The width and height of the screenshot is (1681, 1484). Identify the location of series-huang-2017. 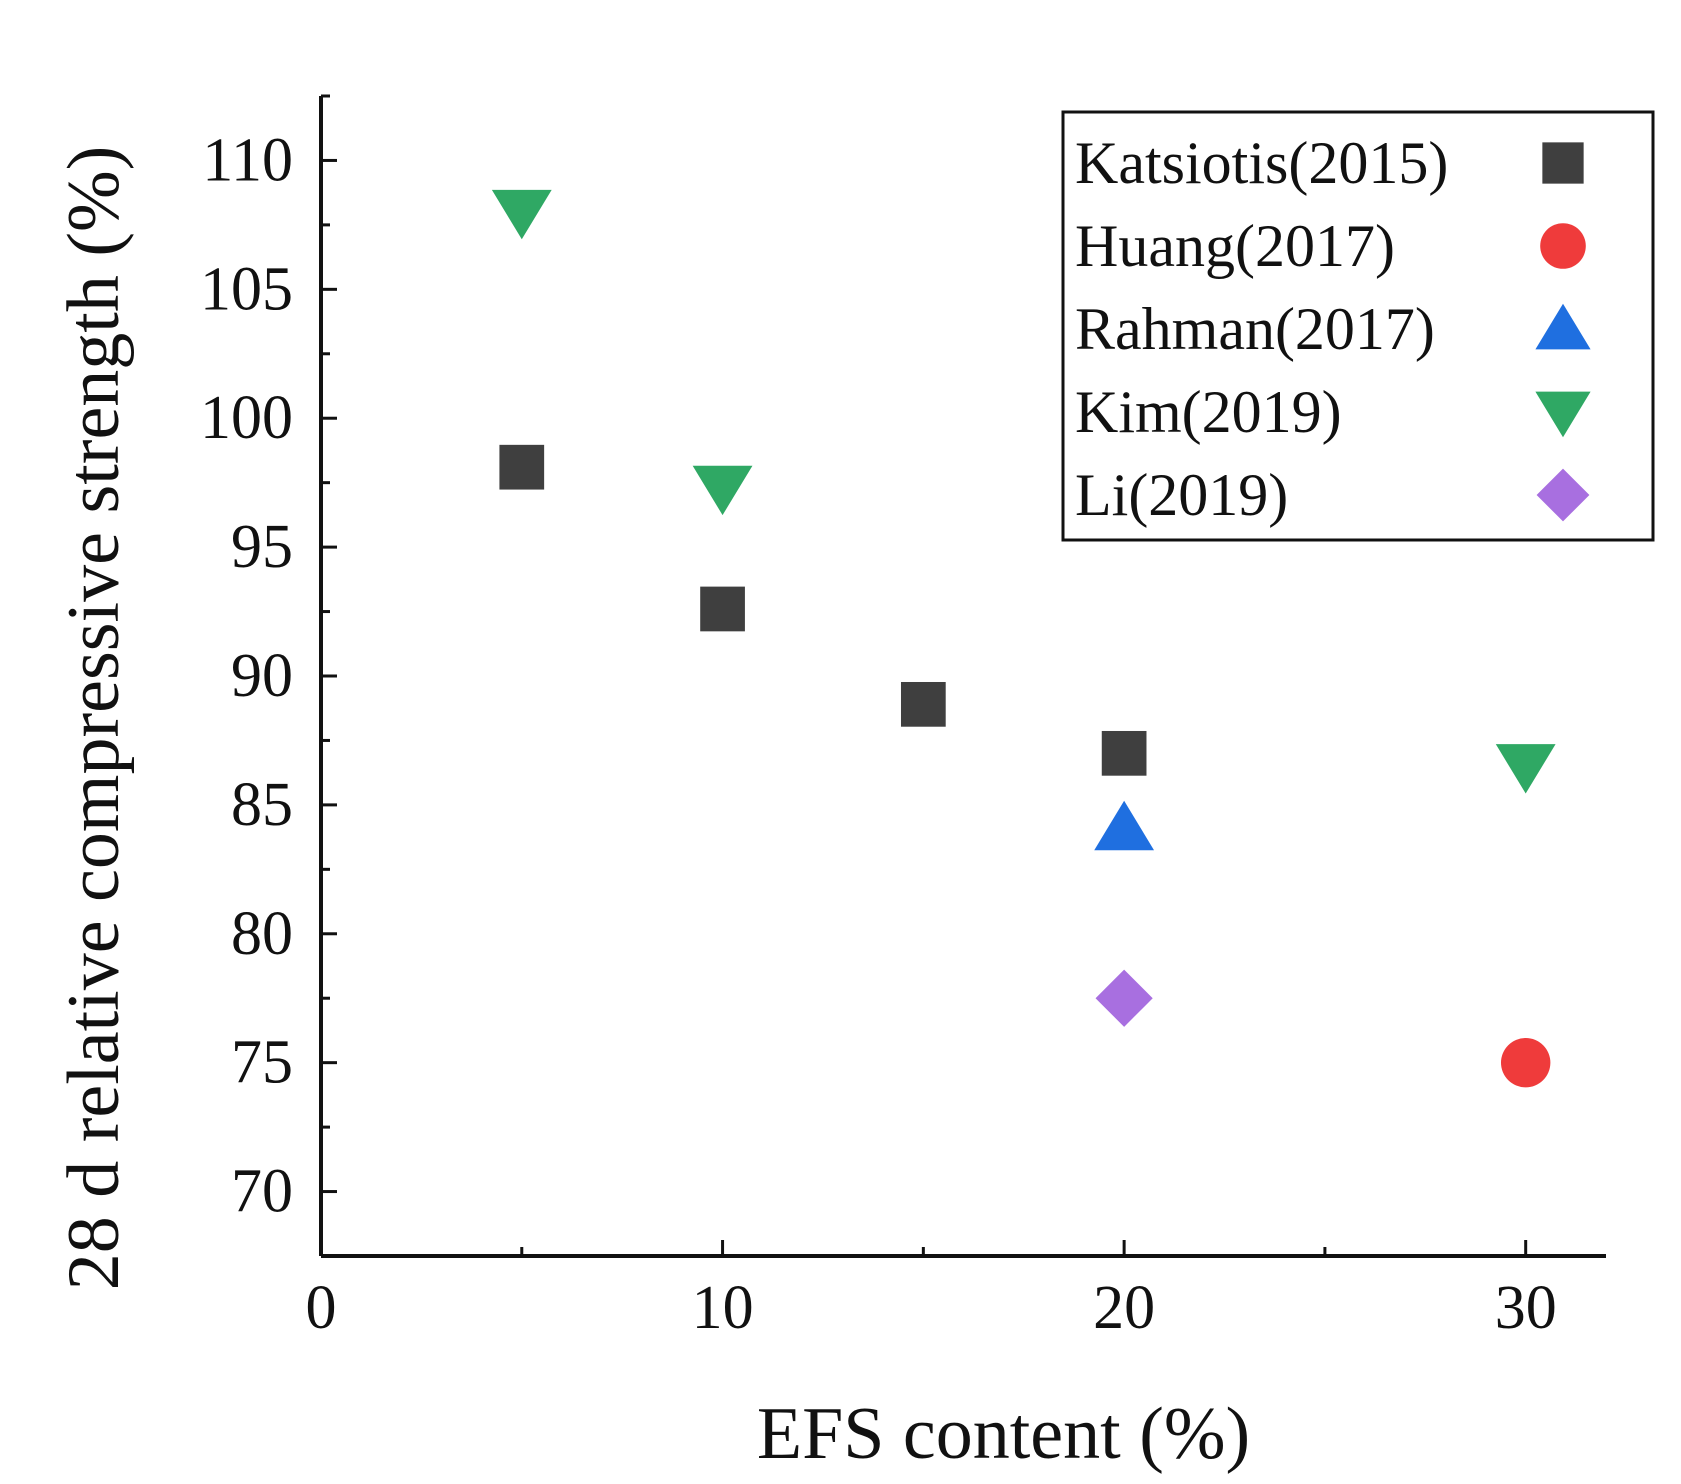
(1525, 1062).